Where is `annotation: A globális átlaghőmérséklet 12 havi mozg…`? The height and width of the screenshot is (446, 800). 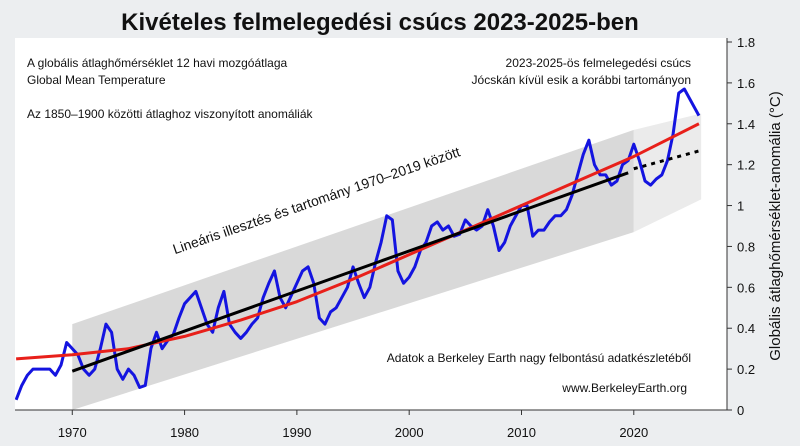
annotation: A globális átlaghőmérséklet 12 havi mozg… is located at coordinates (157, 63).